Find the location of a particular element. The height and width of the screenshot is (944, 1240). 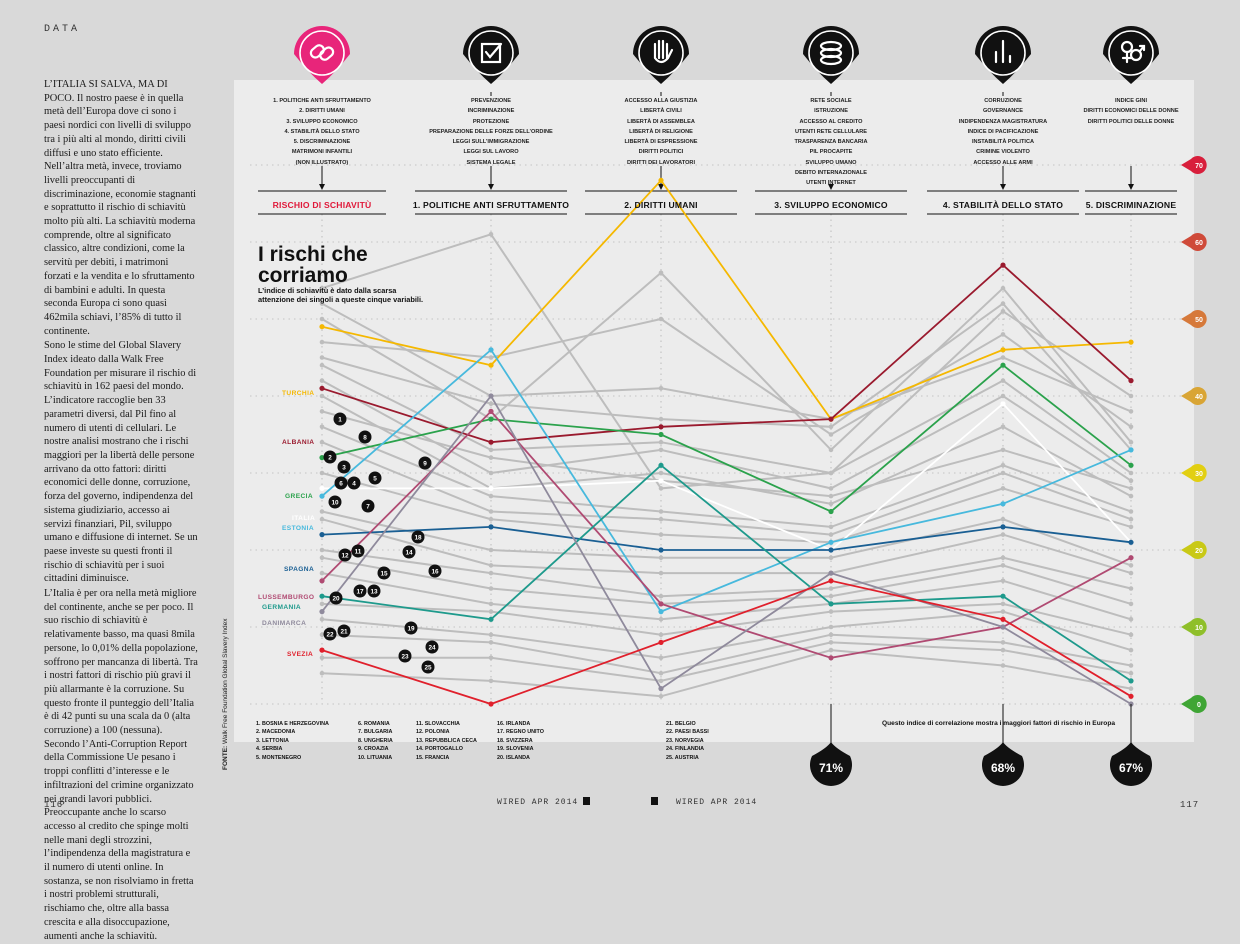

country-marker-3: 3 is located at coordinates (344, 467).